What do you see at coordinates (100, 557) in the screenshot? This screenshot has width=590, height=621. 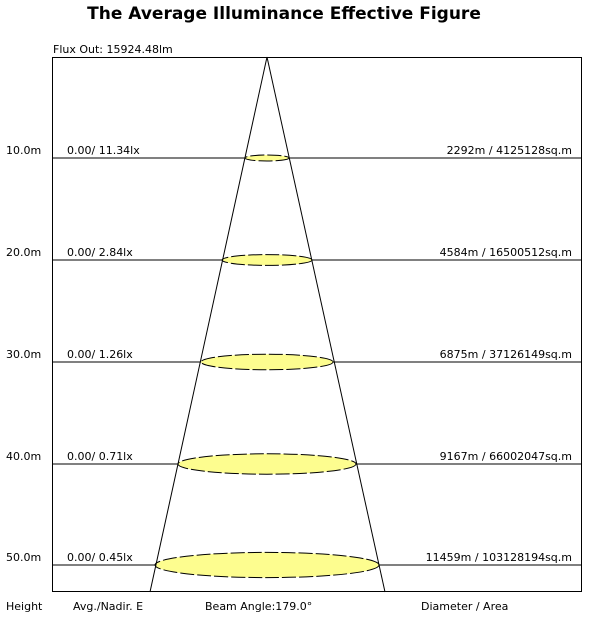 I see `row-illuminance-label: 0.00/ 0.45lx` at bounding box center [100, 557].